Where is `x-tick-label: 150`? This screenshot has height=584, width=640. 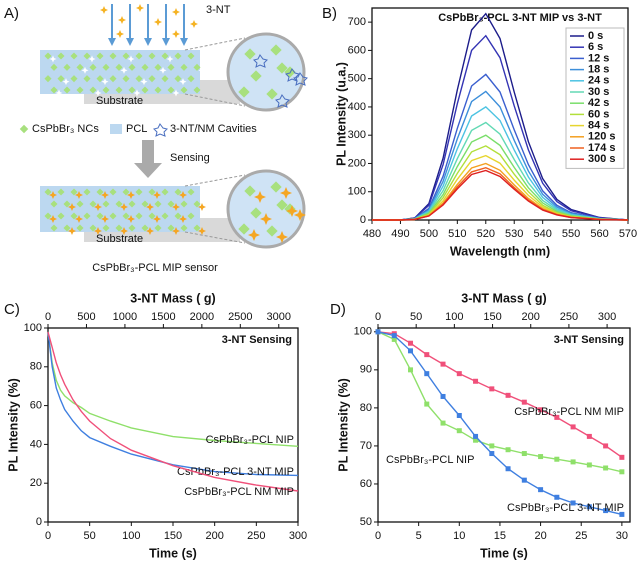 x-tick-label: 150 is located at coordinates (173, 536).